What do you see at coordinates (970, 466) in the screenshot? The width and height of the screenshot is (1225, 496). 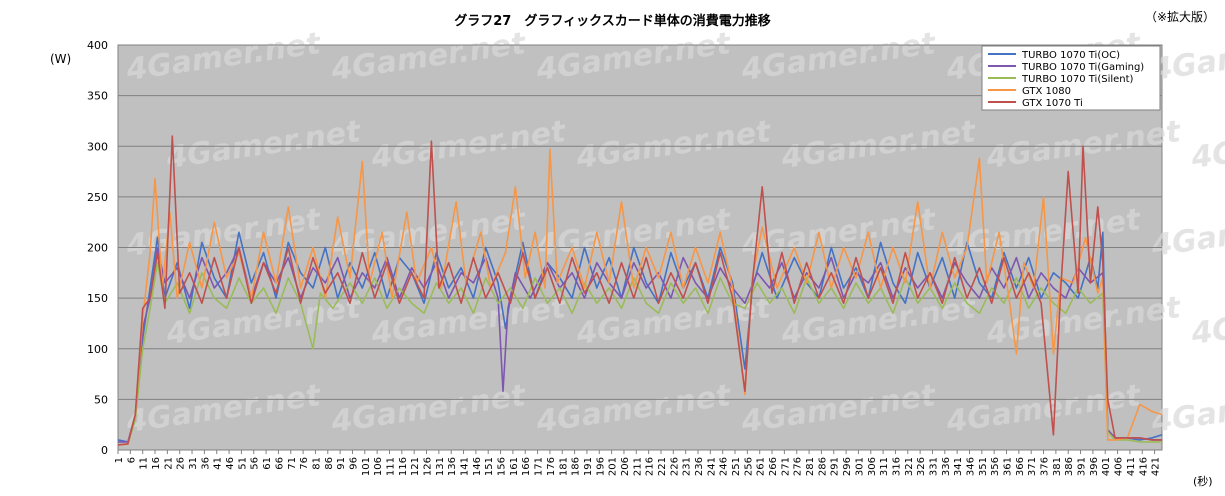 I see `x-tick-label: 346` at bounding box center [970, 466].